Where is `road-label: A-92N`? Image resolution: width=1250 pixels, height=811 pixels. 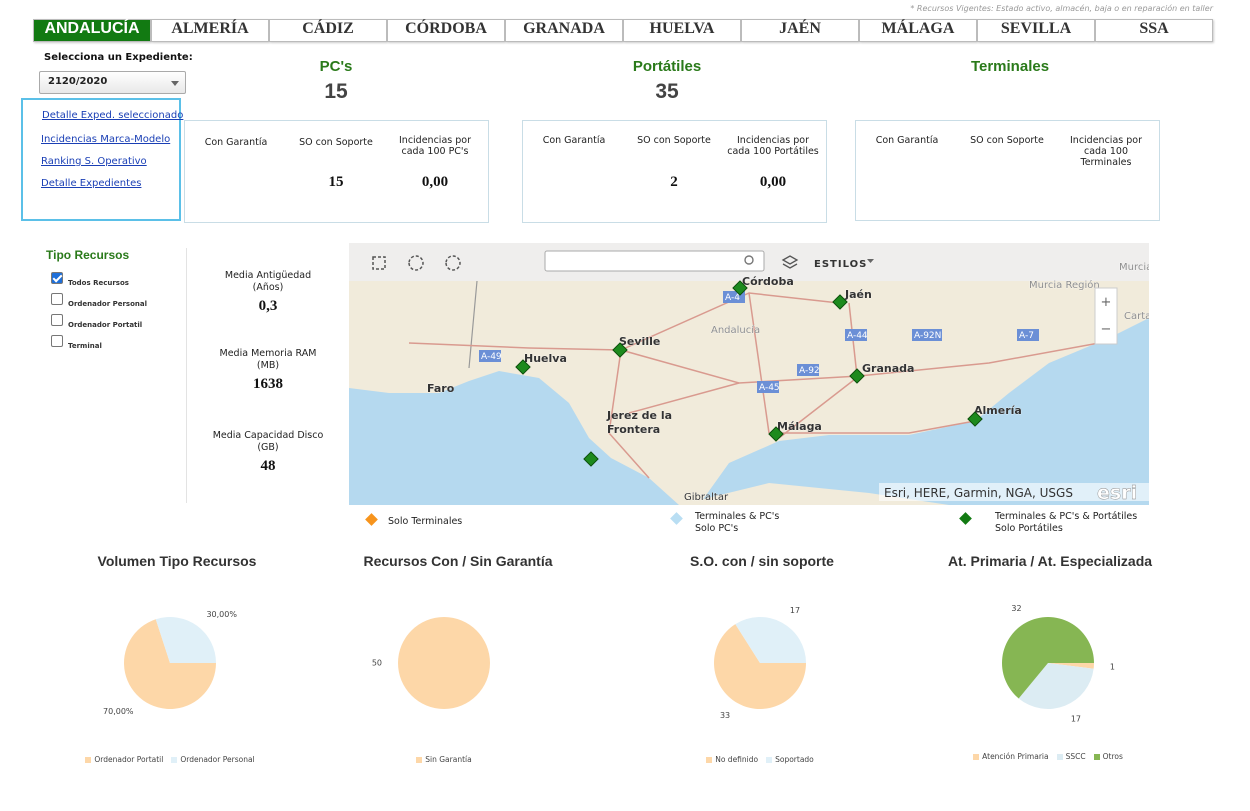 road-label: A-92N is located at coordinates (927, 336).